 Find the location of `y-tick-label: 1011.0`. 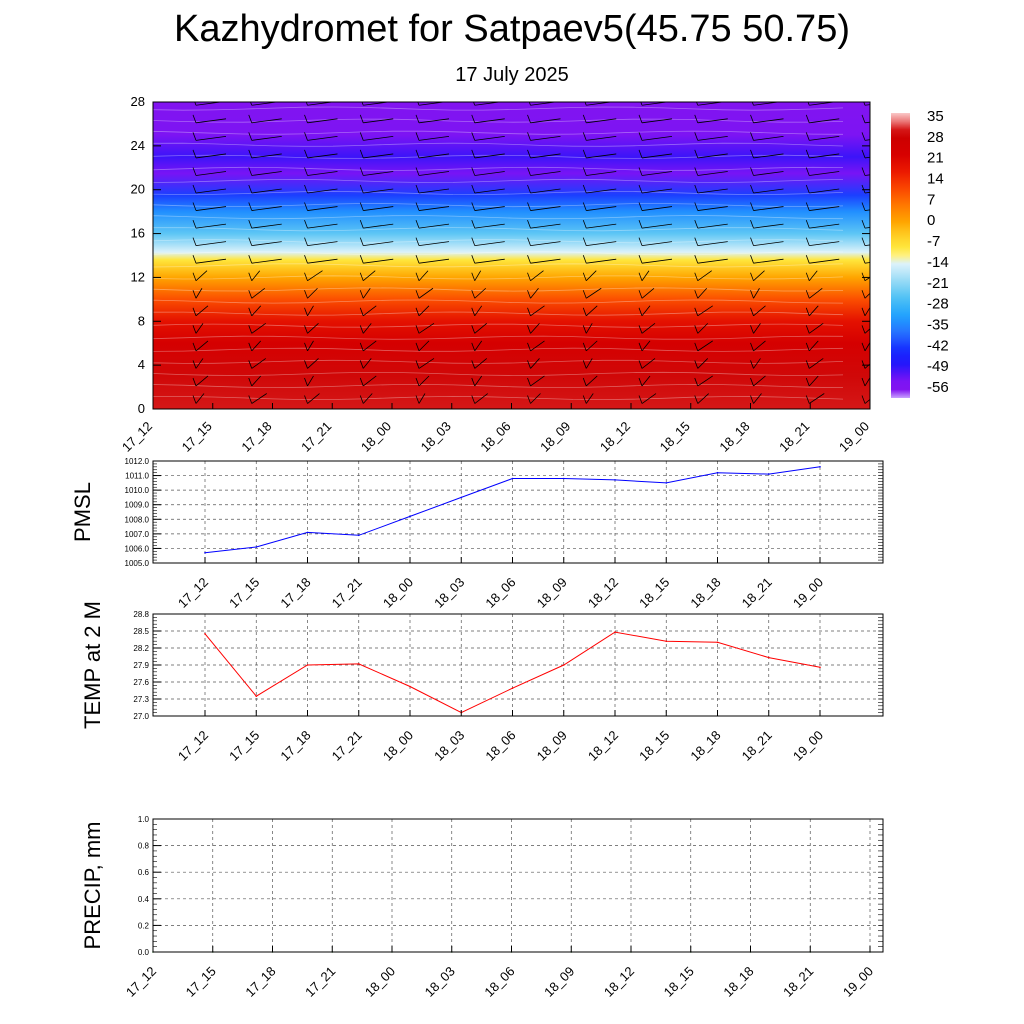

y-tick-label: 1011.0 is located at coordinates (137, 476).